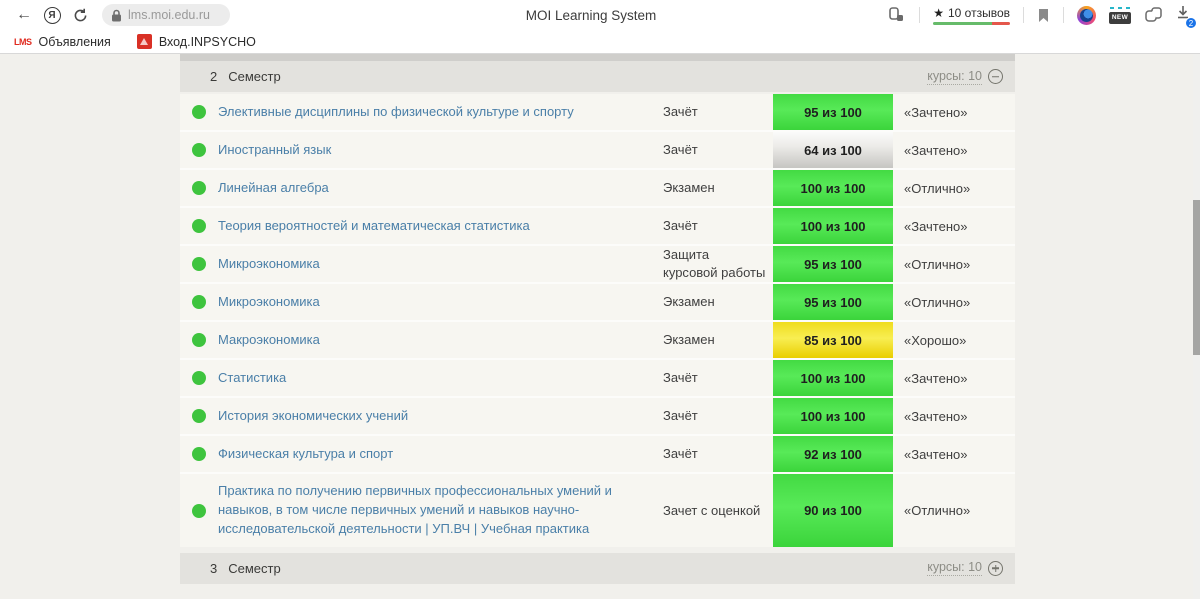  I want to click on url-text: lms.moi.edu.ru, so click(169, 15).